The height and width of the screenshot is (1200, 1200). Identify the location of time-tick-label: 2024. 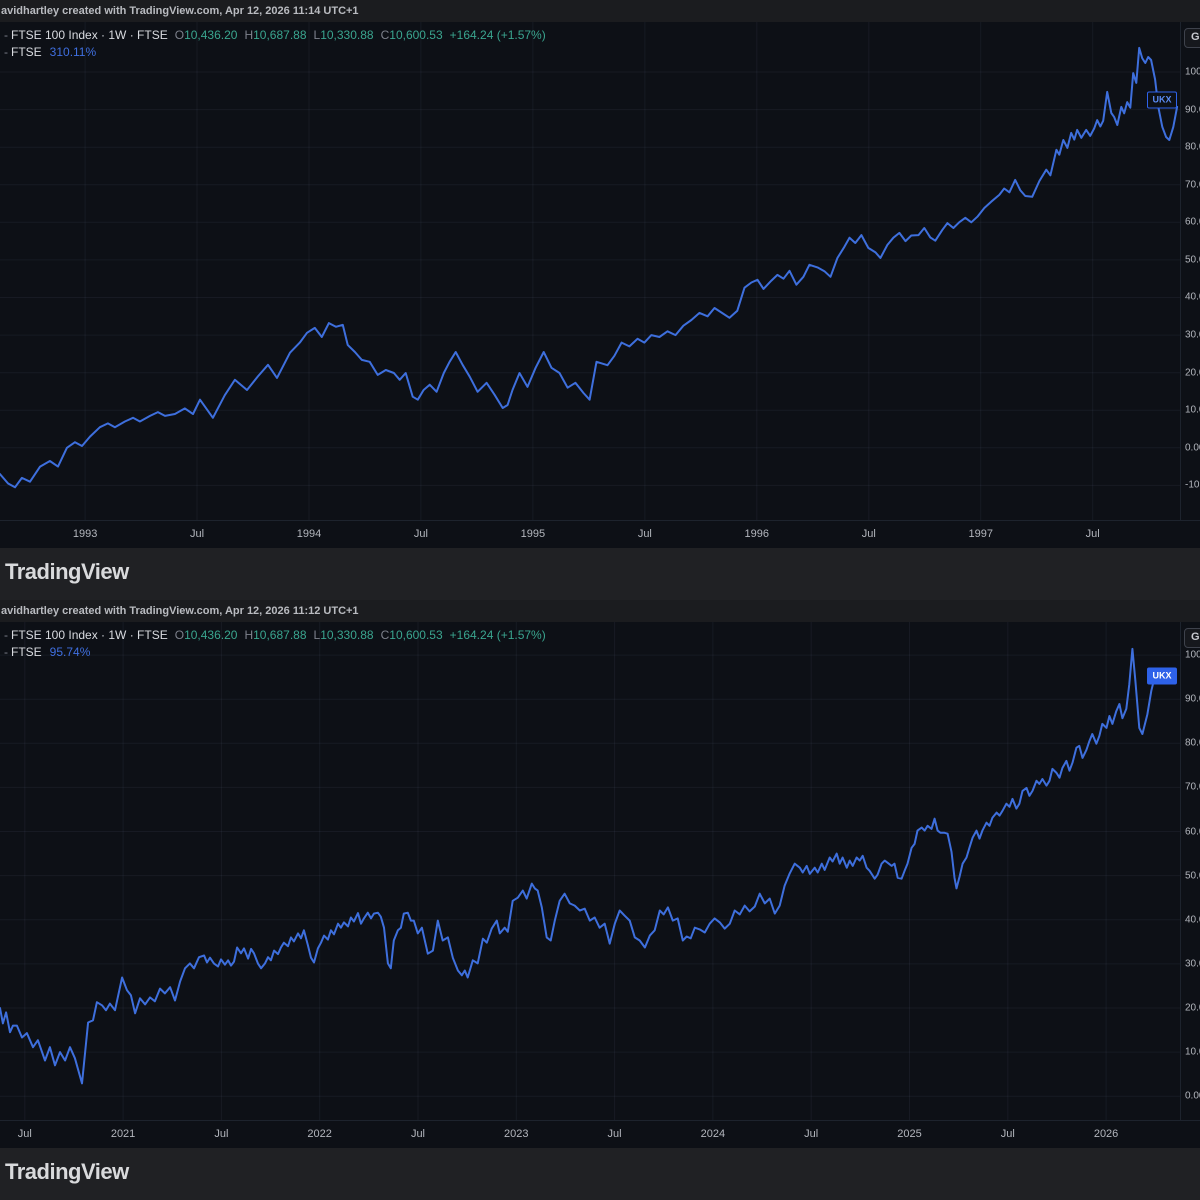
(713, 1134).